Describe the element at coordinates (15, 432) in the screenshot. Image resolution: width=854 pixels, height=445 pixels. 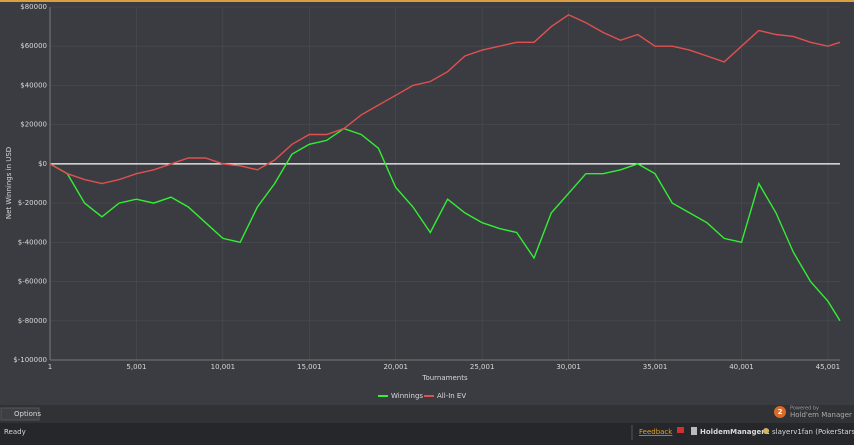
I see `status-text: Ready` at that location.